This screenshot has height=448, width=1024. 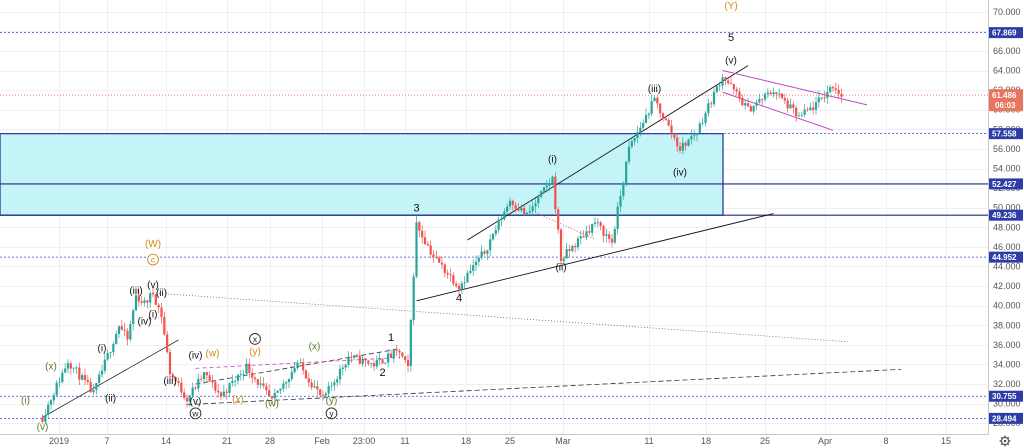 I want to click on falling-channel-lower-line, so click(x=778, y=111).